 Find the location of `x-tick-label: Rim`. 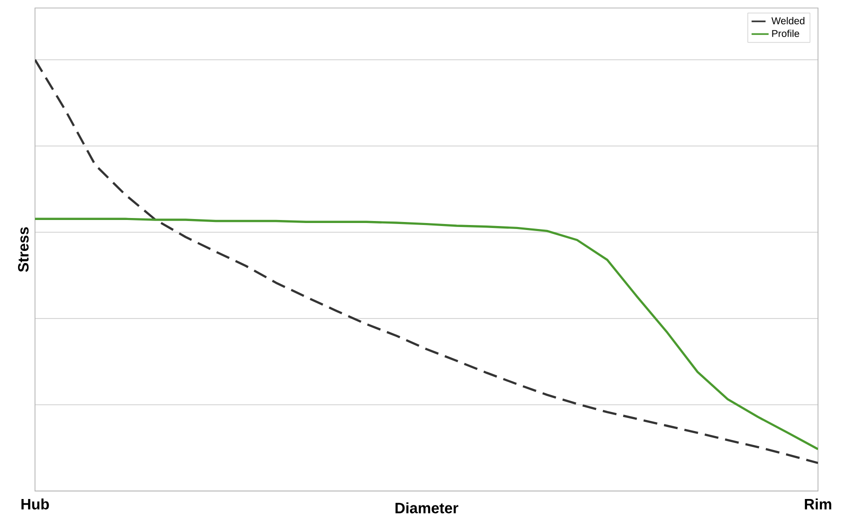

x-tick-label: Rim is located at coordinates (818, 504).